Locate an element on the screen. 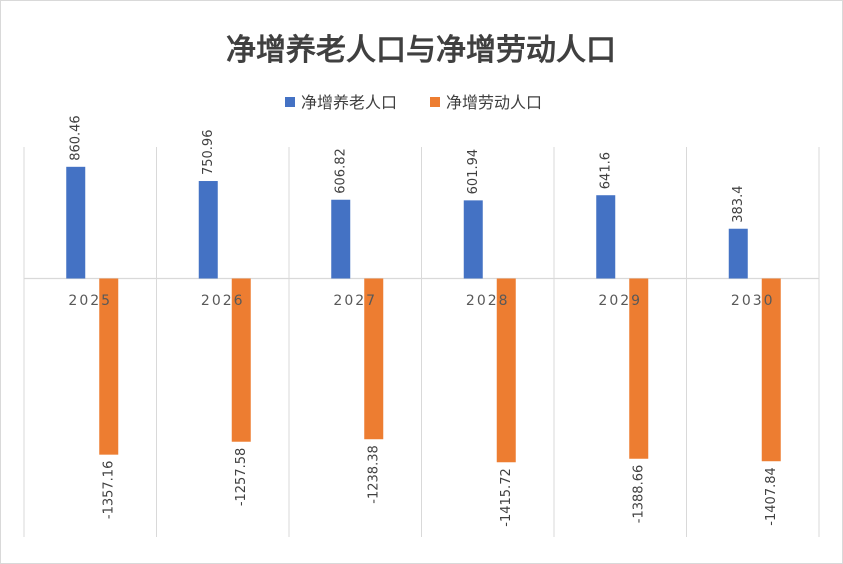  legend-swatch-pension is located at coordinates (290, 102).